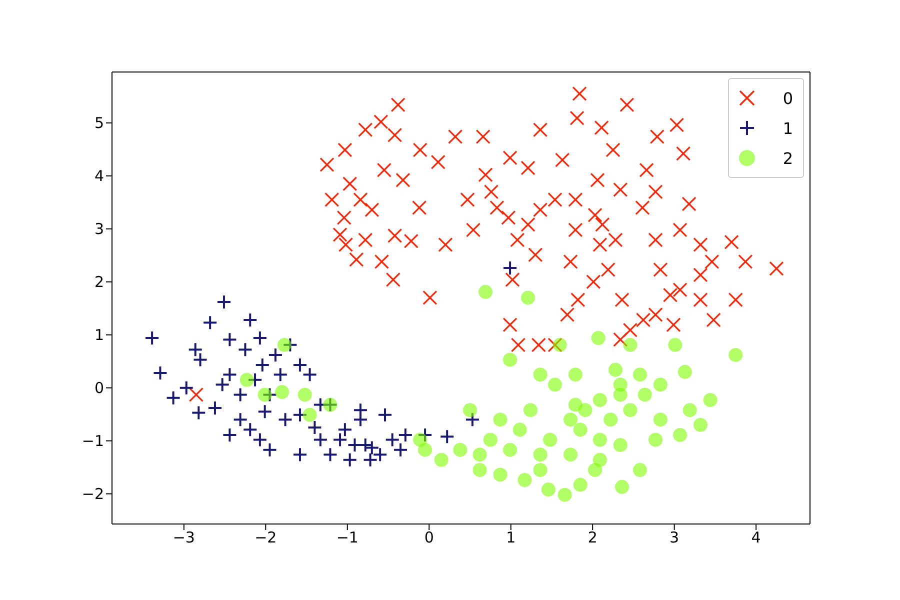 The image size is (900, 600). Describe the element at coordinates (756, 537) in the screenshot. I see `x-tick-label: 4` at that location.